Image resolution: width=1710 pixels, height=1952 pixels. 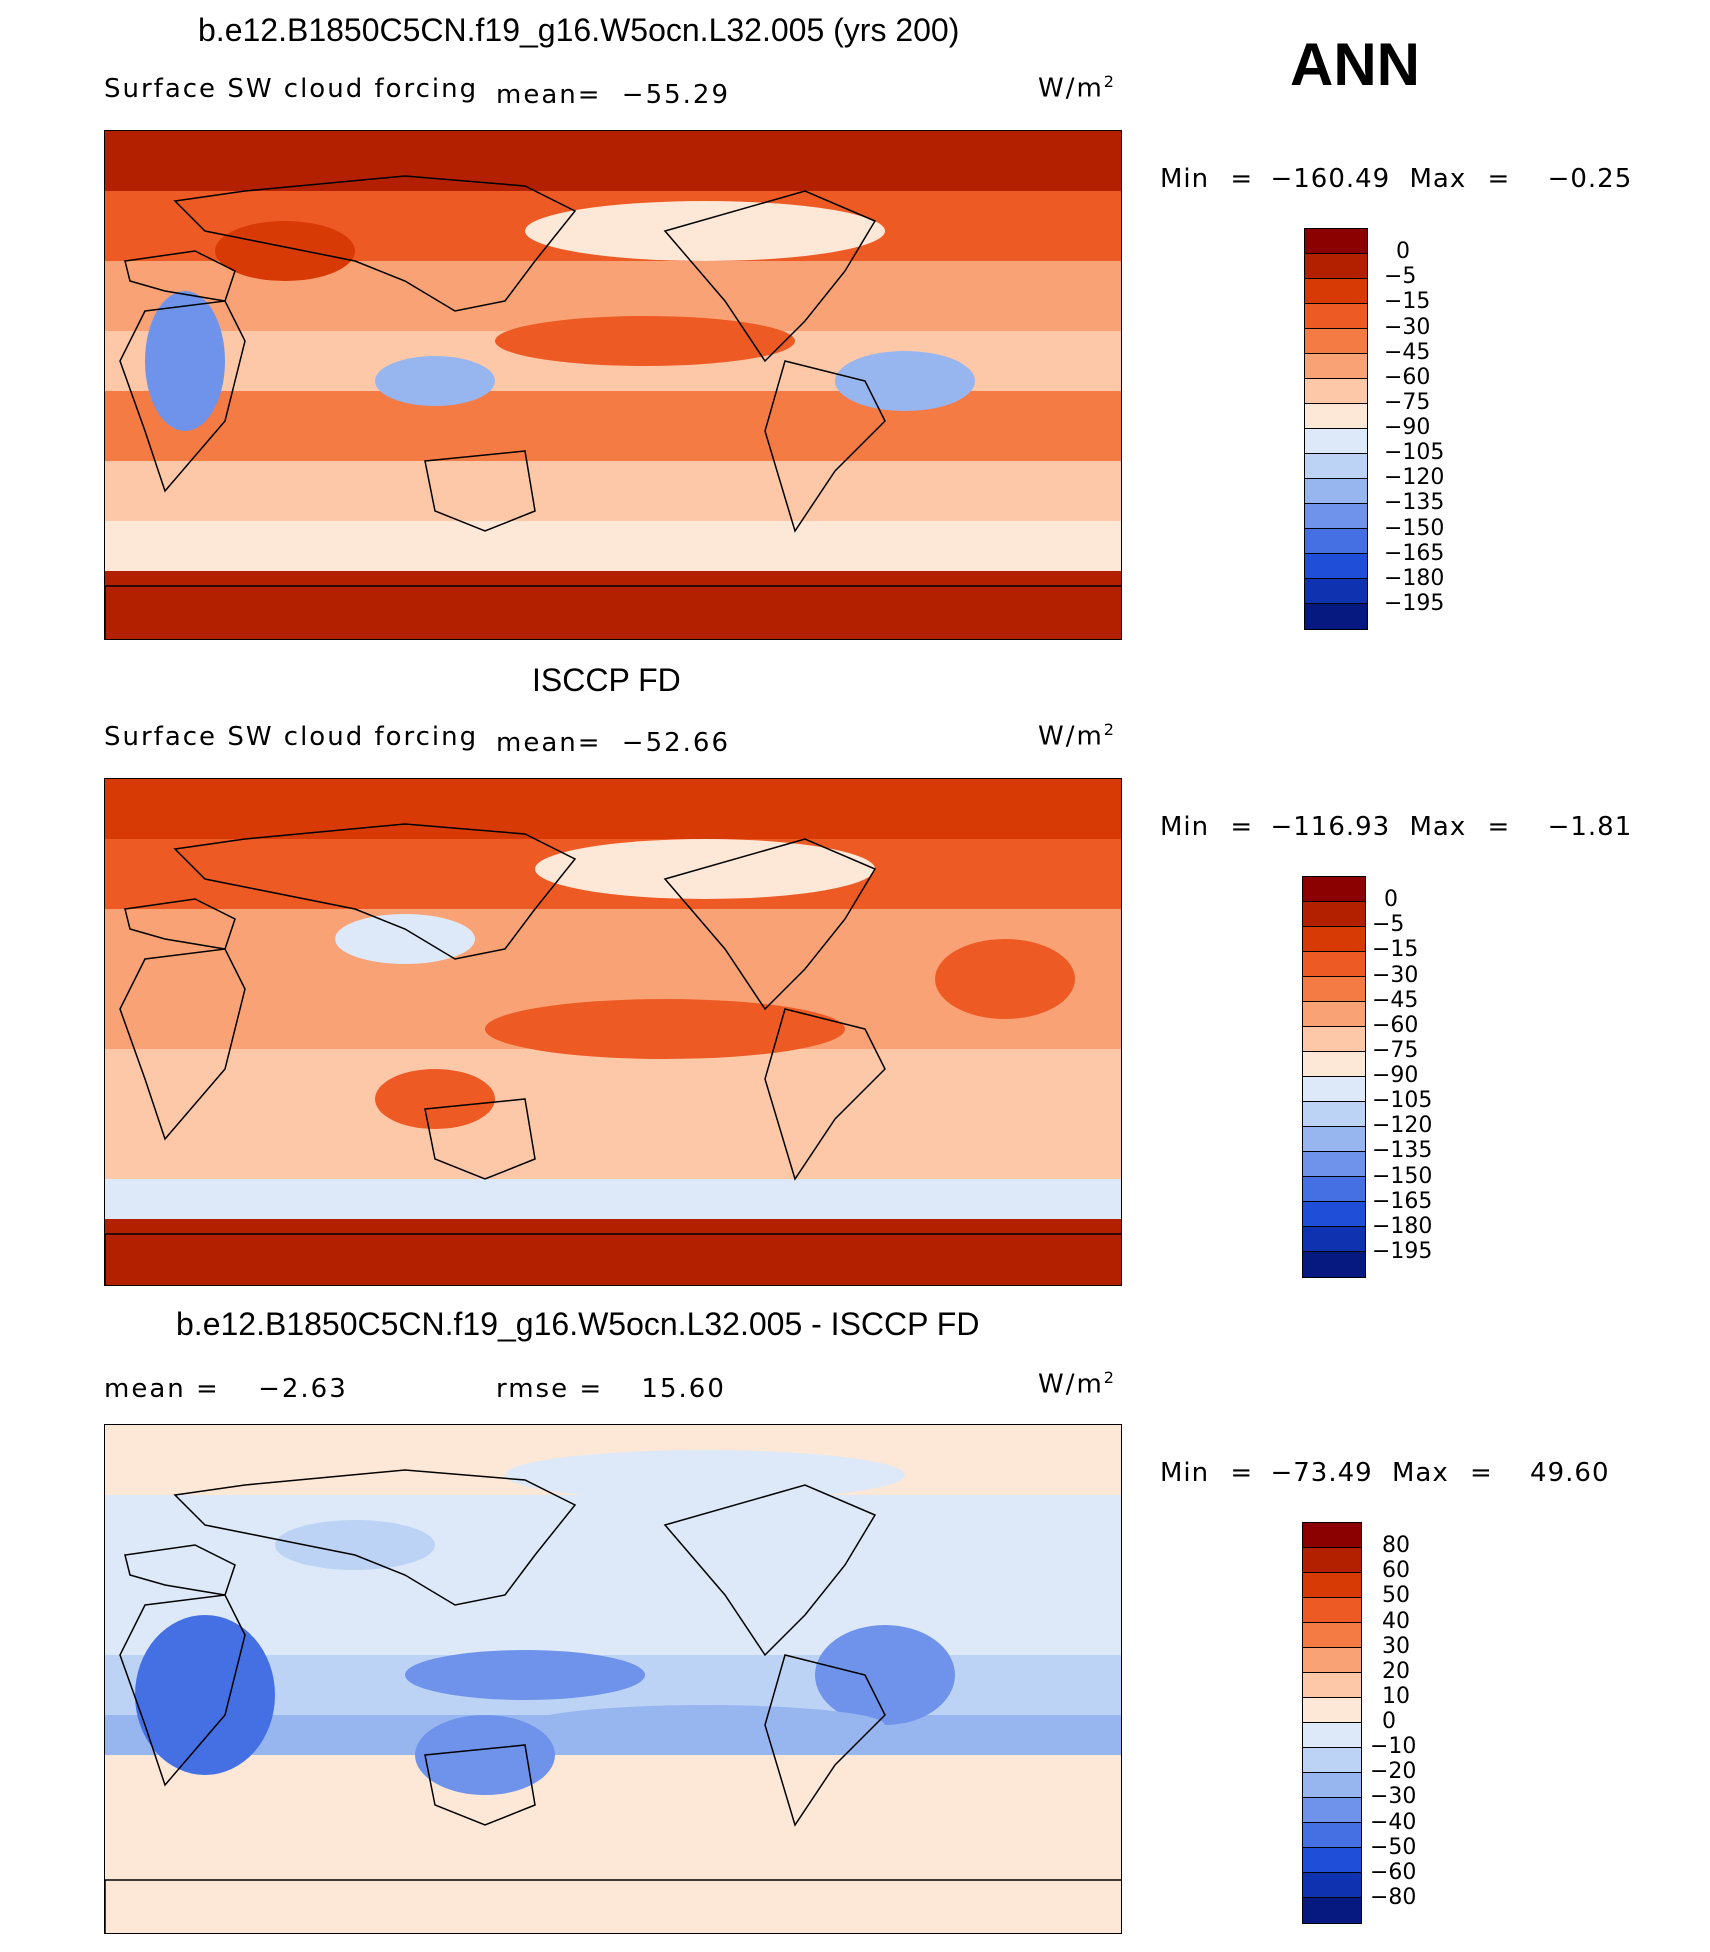 What do you see at coordinates (226, 1389) in the screenshot?
I see `panel-3-mean: mean = −2.63` at bounding box center [226, 1389].